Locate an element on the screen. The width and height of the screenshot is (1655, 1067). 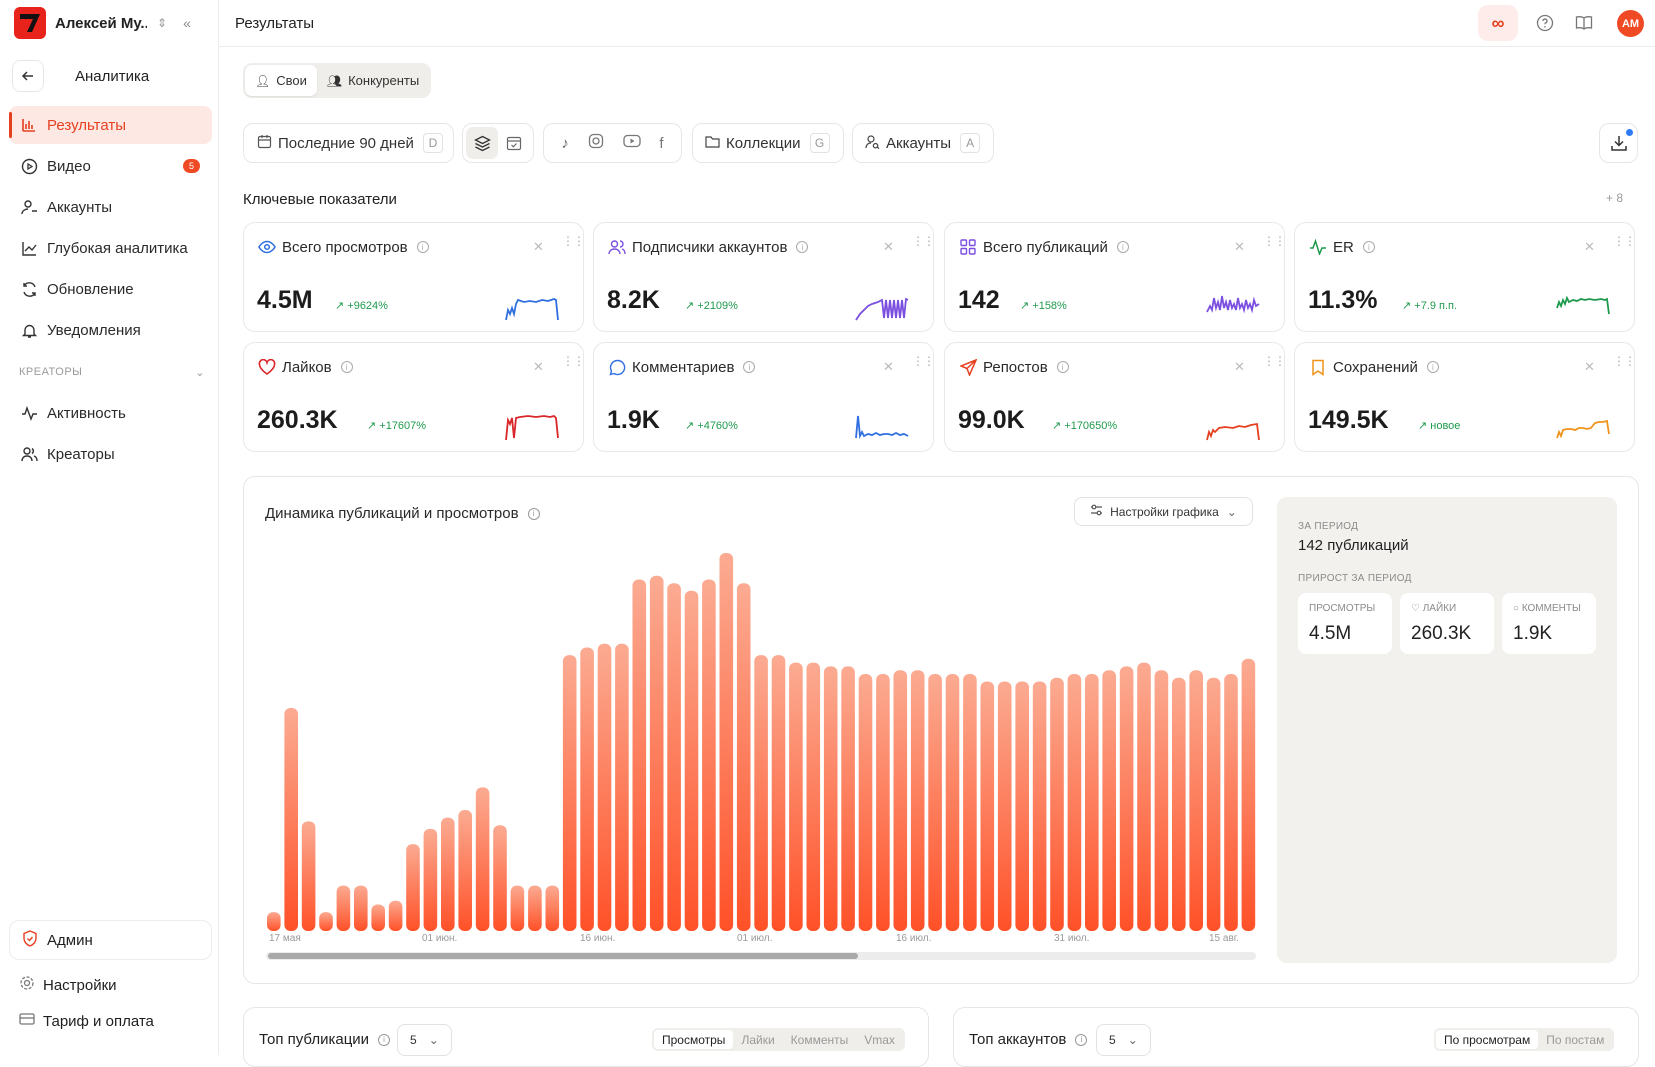
chart-scrollbar is located at coordinates (761, 956).